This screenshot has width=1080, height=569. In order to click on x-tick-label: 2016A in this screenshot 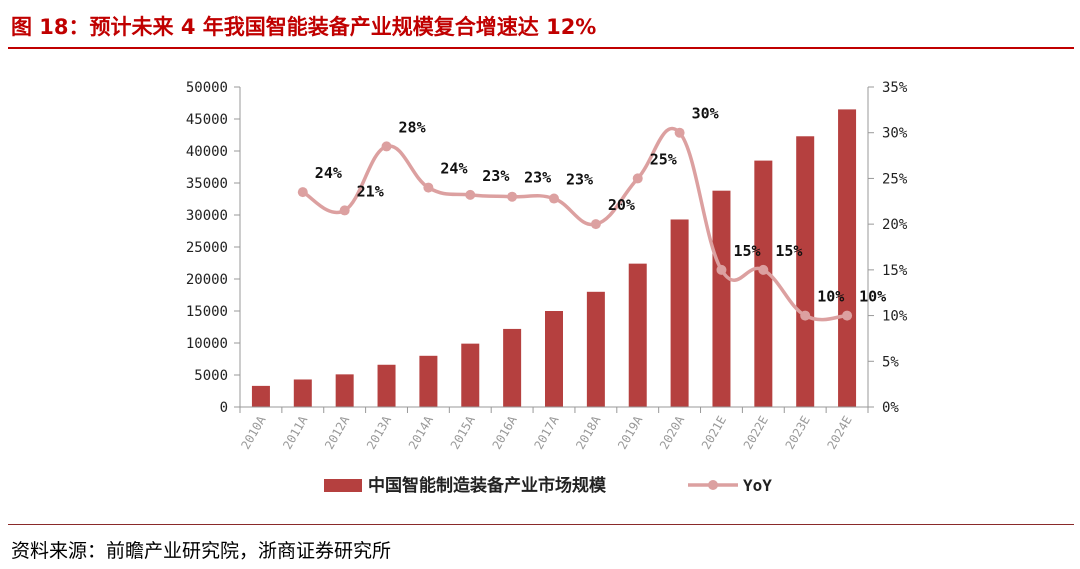, I will do `click(505, 432)`.